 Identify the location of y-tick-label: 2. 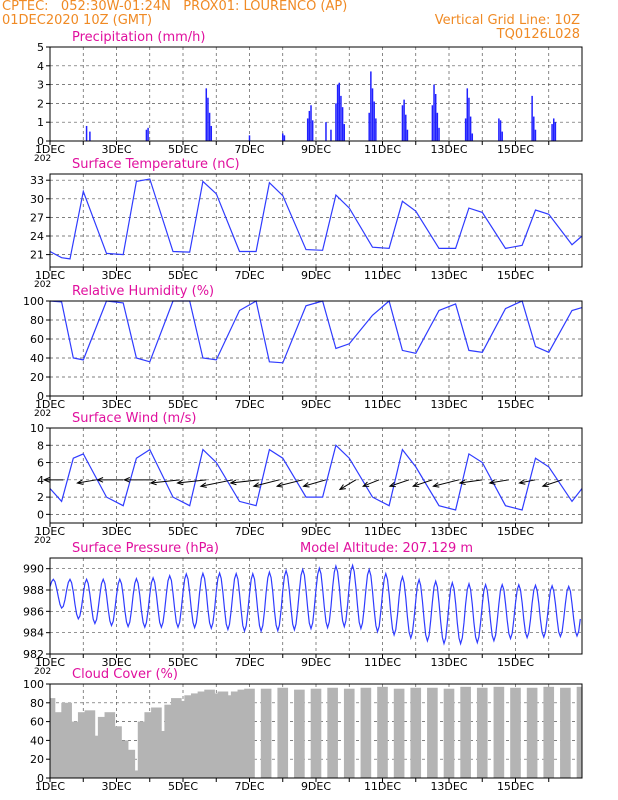
(40, 103).